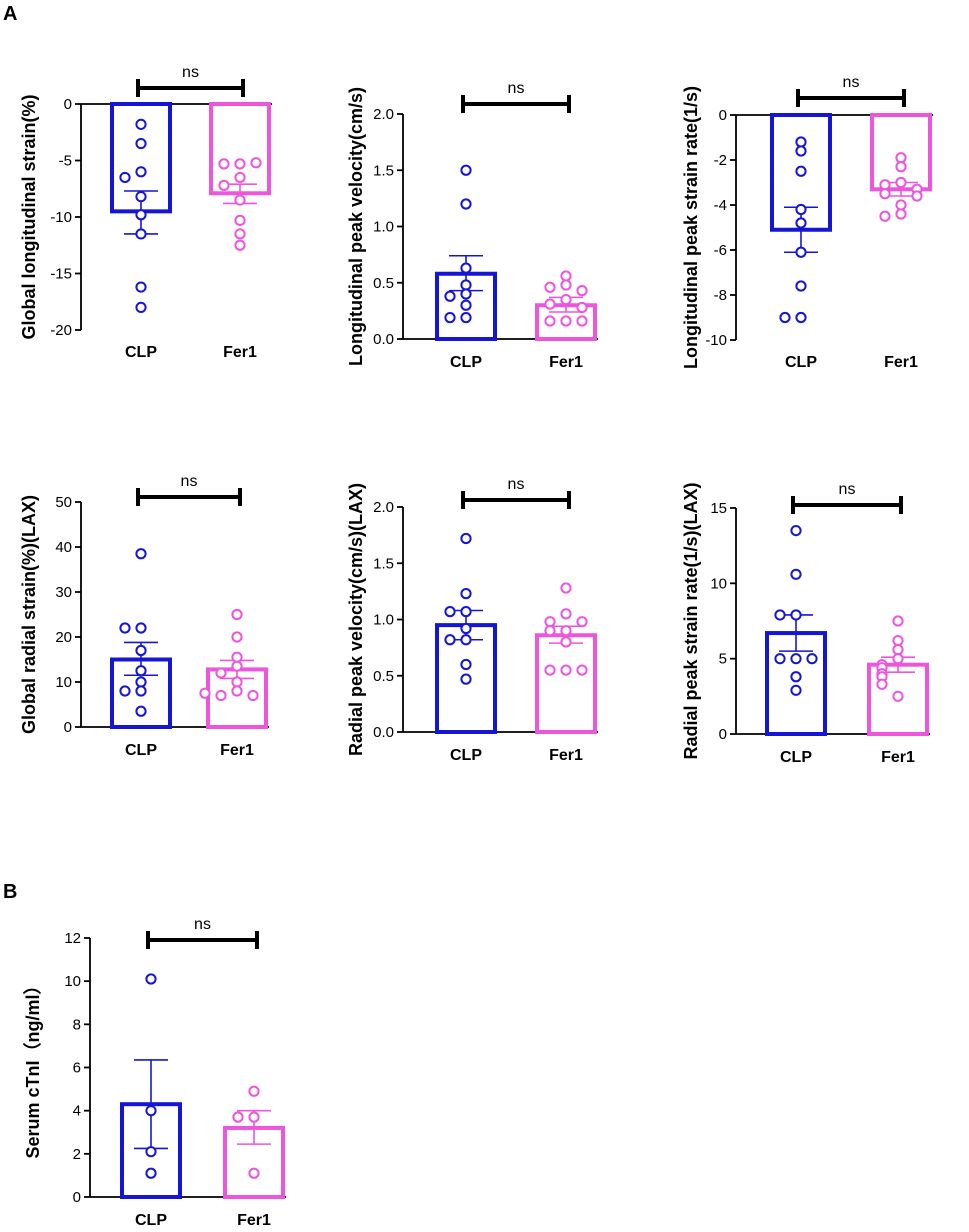  What do you see at coordinates (723, 659) in the screenshot?
I see `y-tick-label: 5` at bounding box center [723, 659].